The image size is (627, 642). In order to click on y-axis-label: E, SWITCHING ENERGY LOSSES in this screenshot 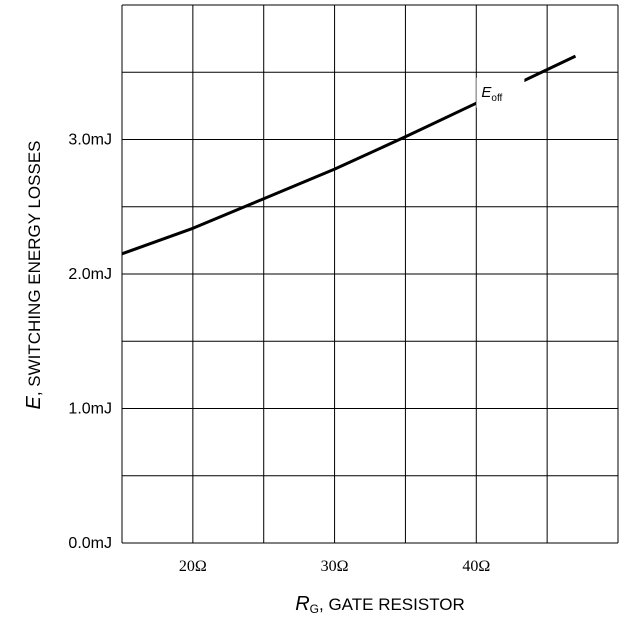, I will do `click(34, 274)`.